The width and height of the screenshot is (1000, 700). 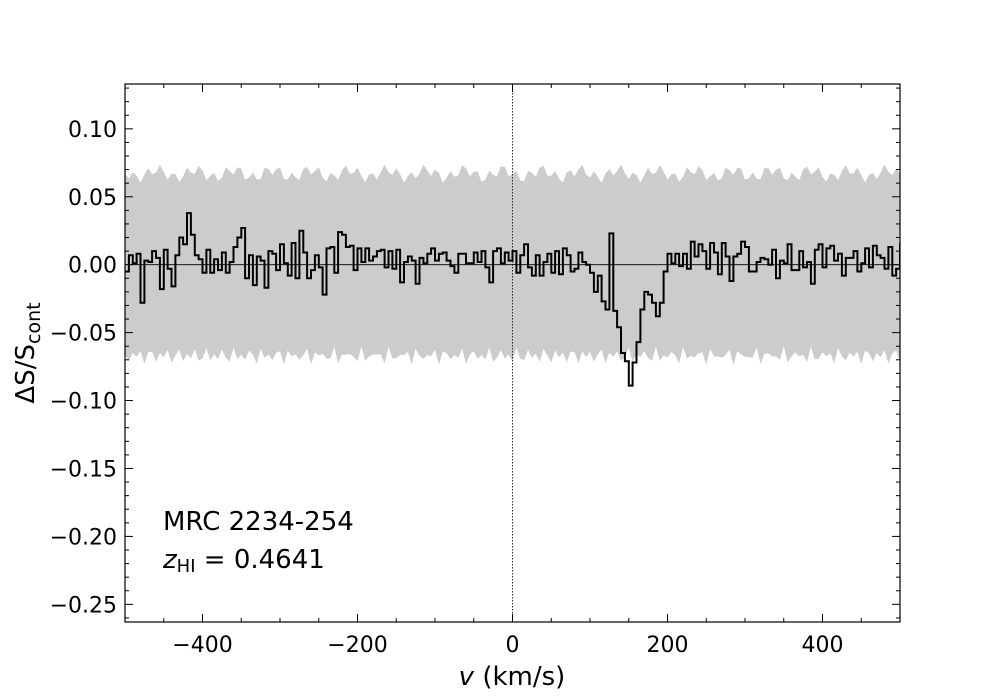 What do you see at coordinates (357, 645) in the screenshot?
I see `x-tick-label: −200` at bounding box center [357, 645].